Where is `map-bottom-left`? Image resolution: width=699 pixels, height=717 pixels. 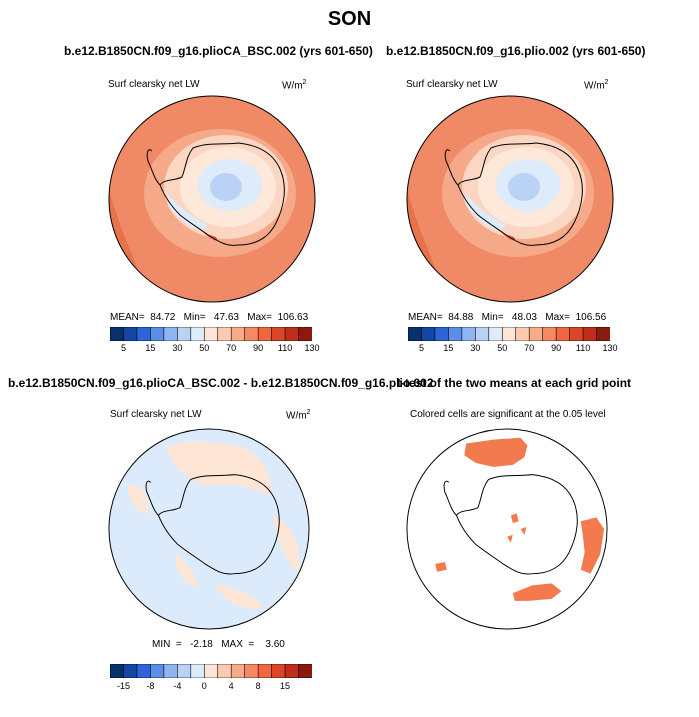 map-bottom-left is located at coordinates (209, 529).